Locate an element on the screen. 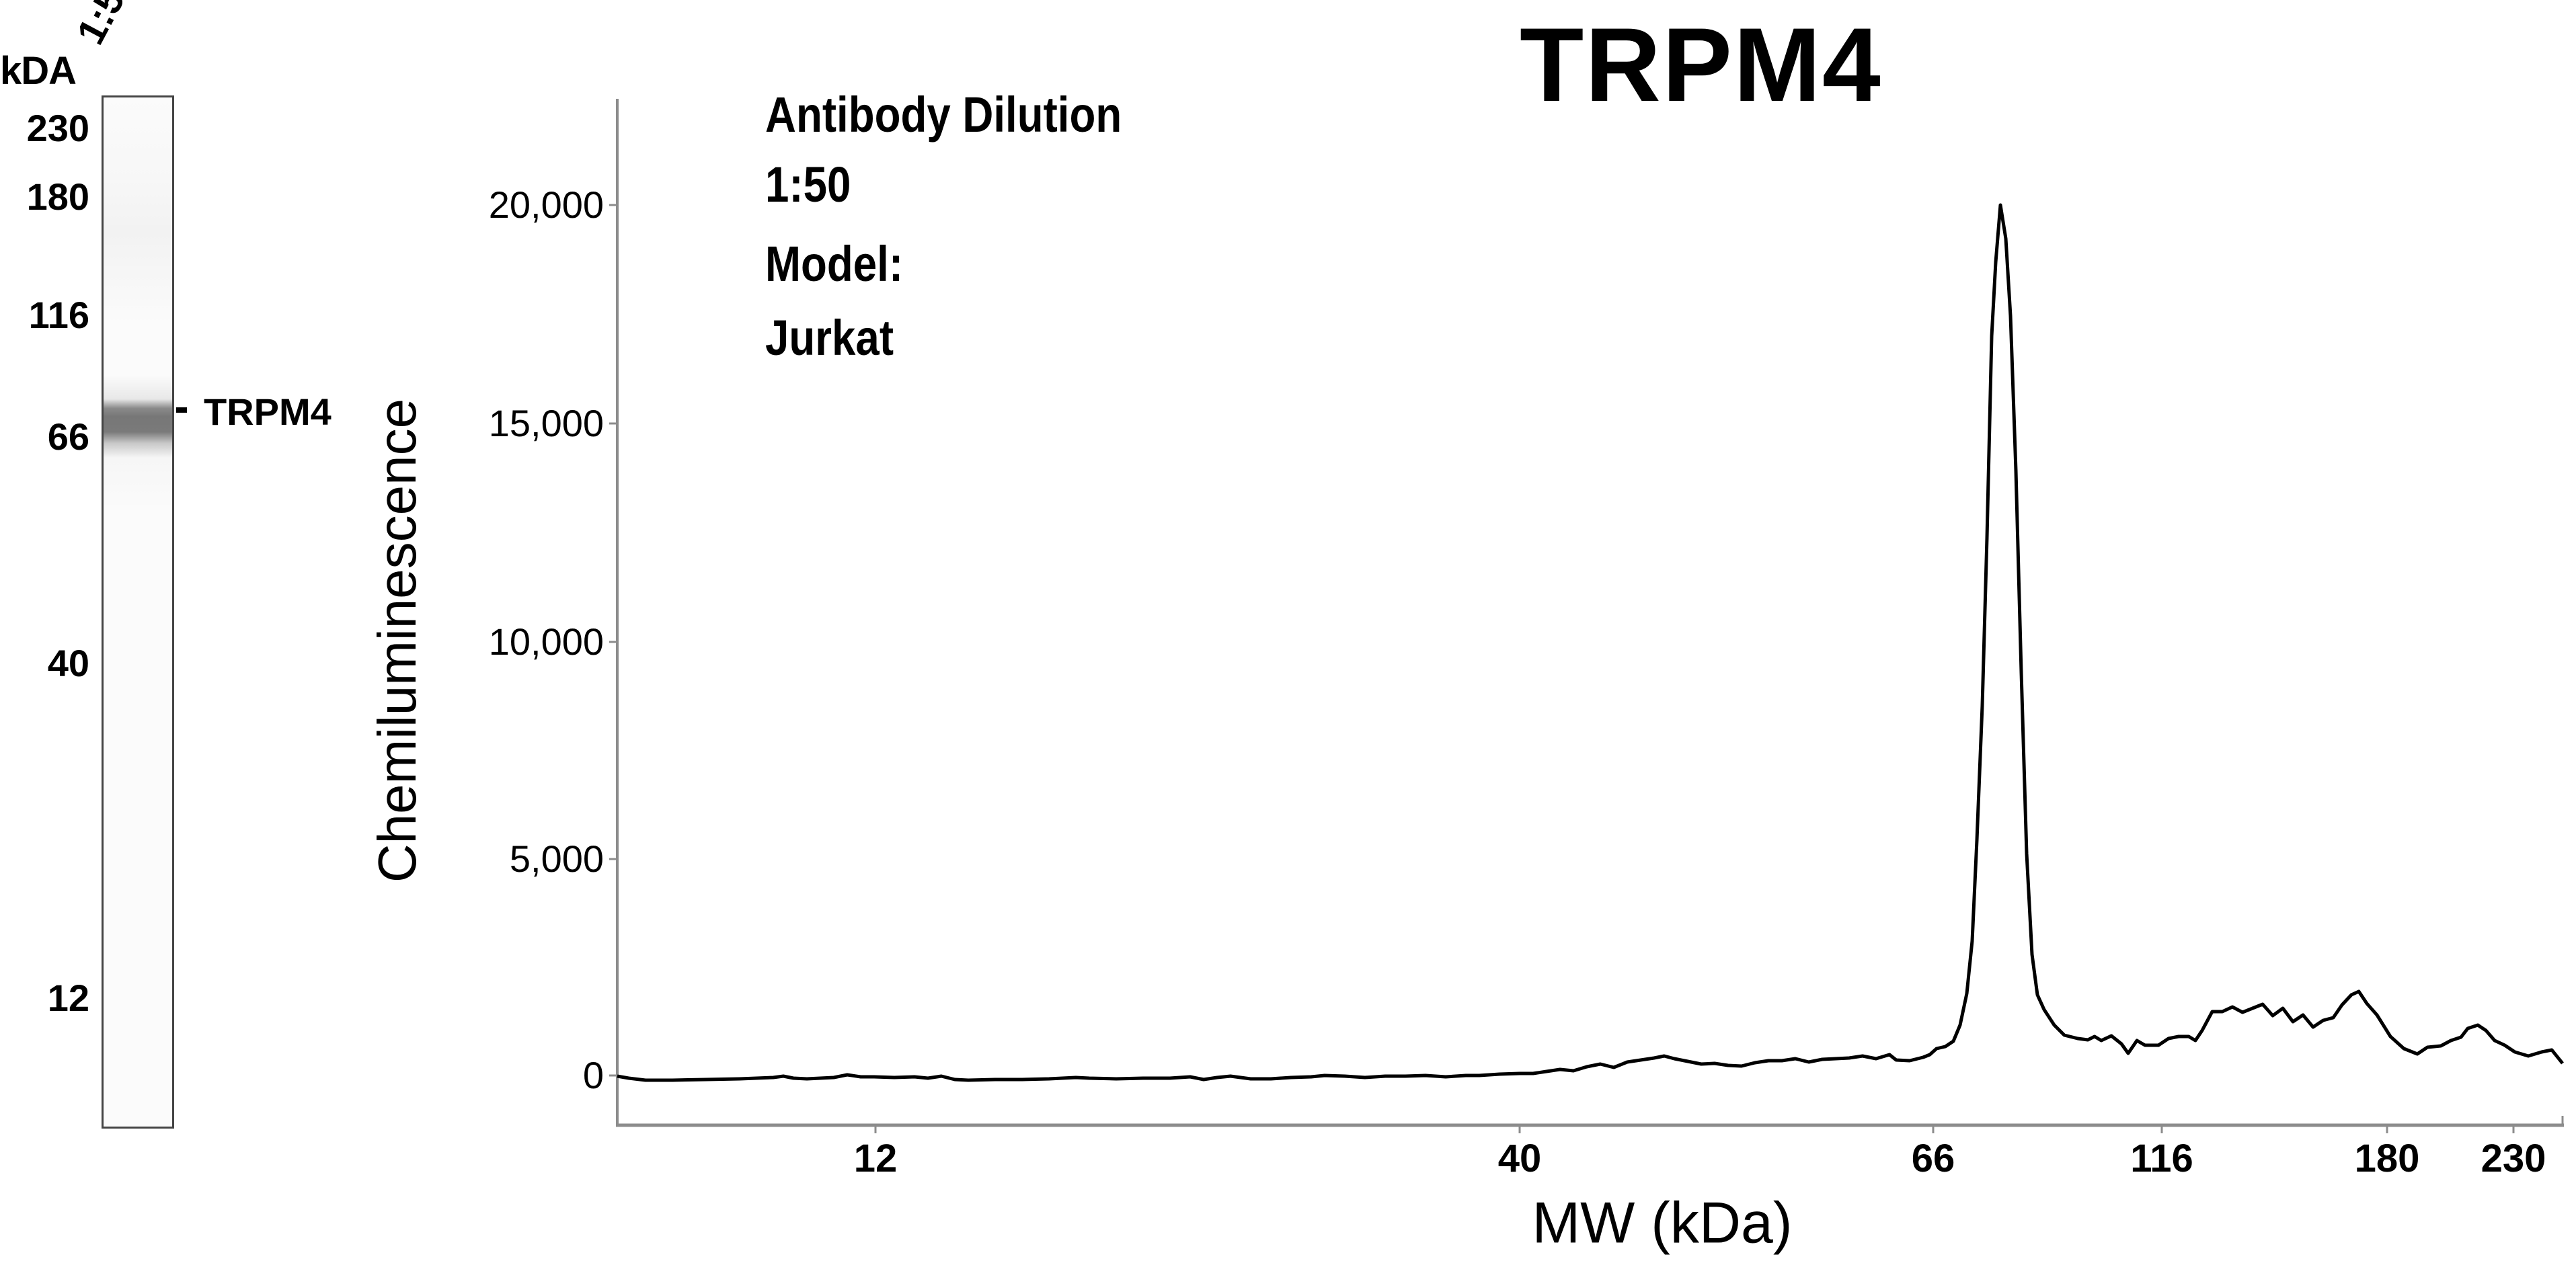  y-tick-label: 15,000 is located at coordinates (546, 423).